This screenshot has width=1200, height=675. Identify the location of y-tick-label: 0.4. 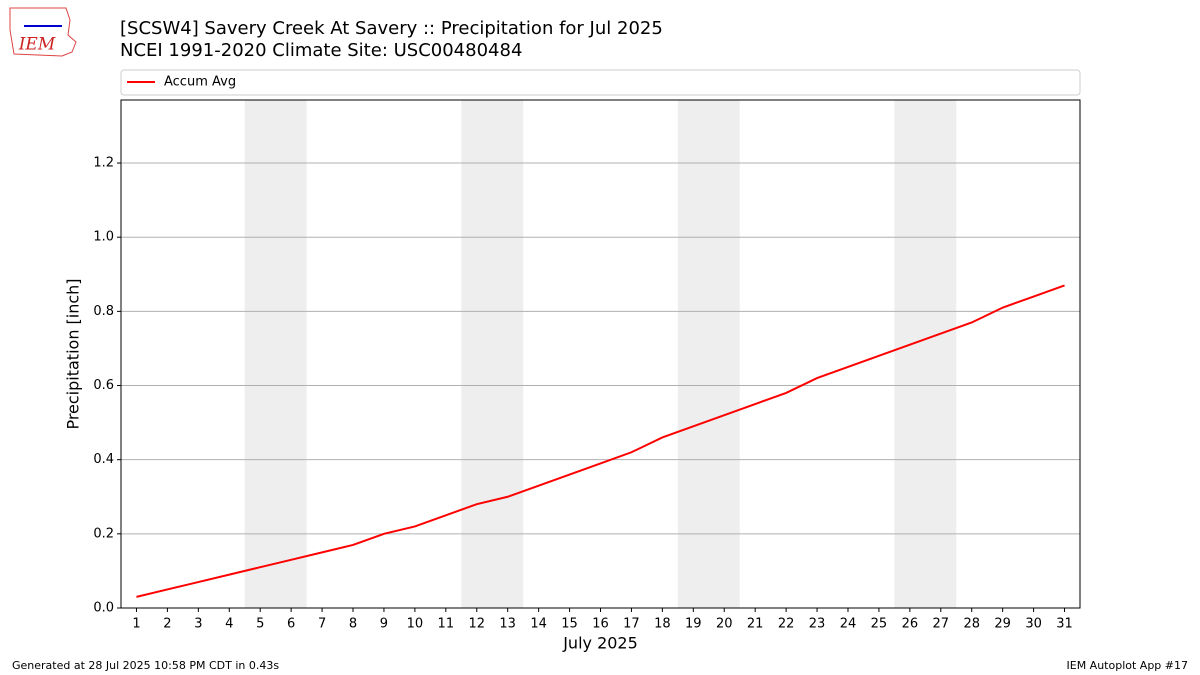
(103, 459).